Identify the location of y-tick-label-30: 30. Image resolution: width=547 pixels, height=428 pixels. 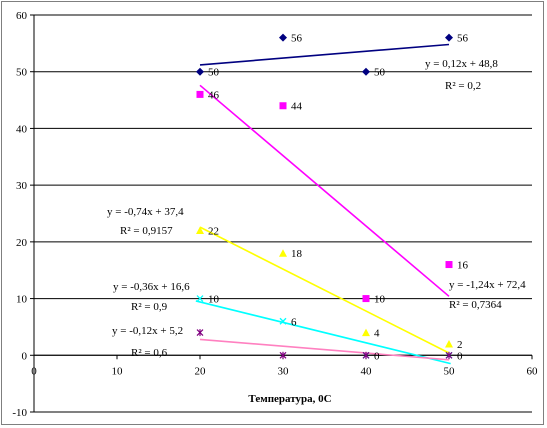
(22, 186).